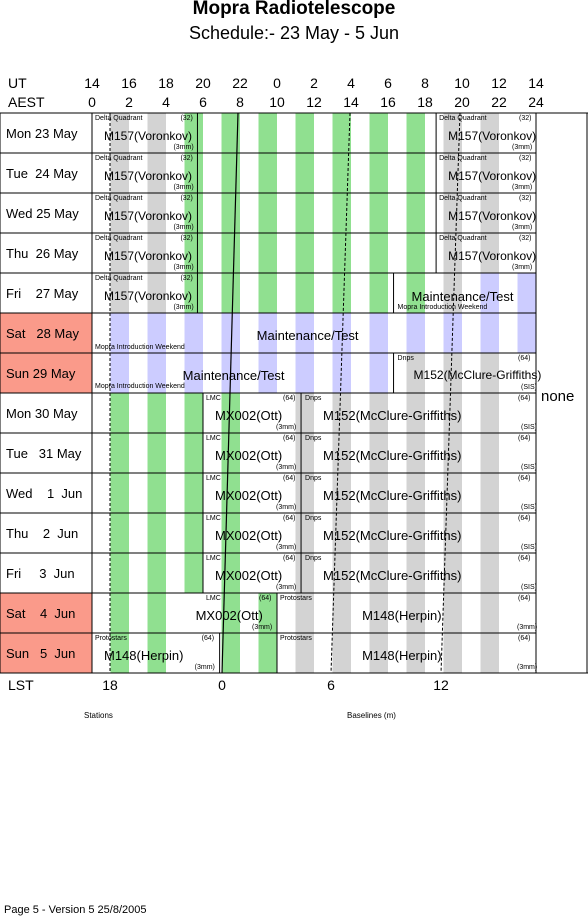 The width and height of the screenshot is (588, 919). I want to click on ut-tick: 2, so click(314, 83).